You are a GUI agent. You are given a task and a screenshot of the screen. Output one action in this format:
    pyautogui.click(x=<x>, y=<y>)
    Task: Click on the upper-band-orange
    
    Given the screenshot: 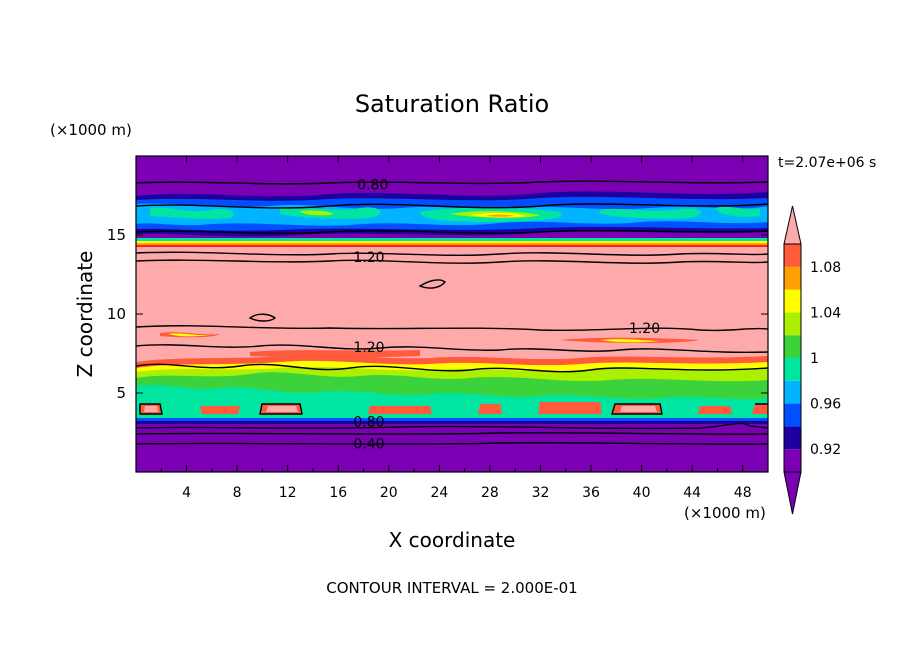 What is the action you would take?
    pyautogui.click(x=500, y=215)
    